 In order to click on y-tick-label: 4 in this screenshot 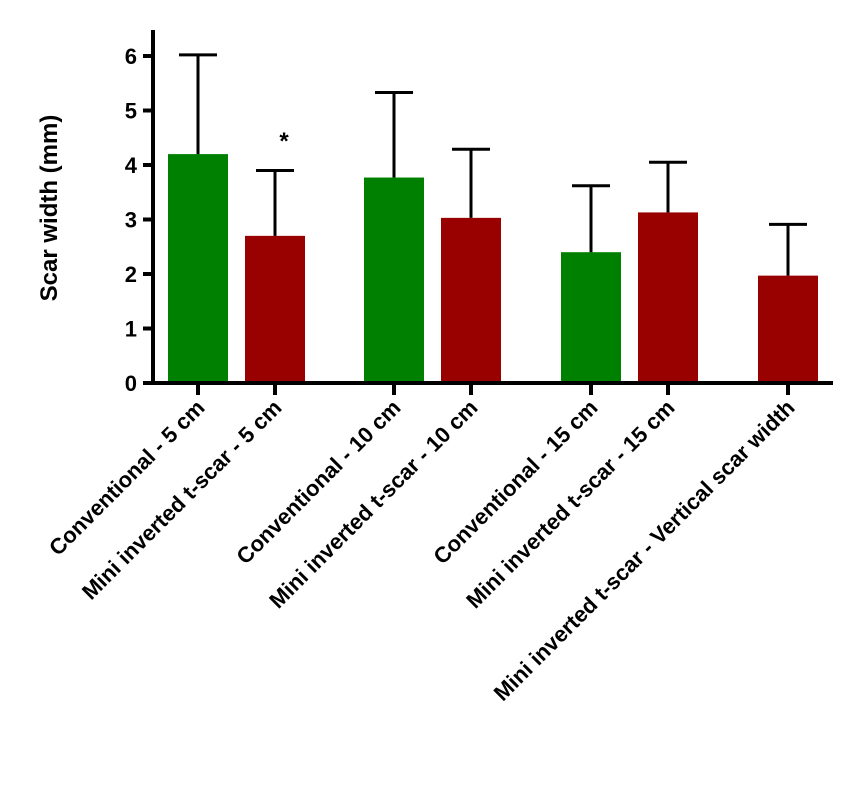, I will do `click(131, 165)`.